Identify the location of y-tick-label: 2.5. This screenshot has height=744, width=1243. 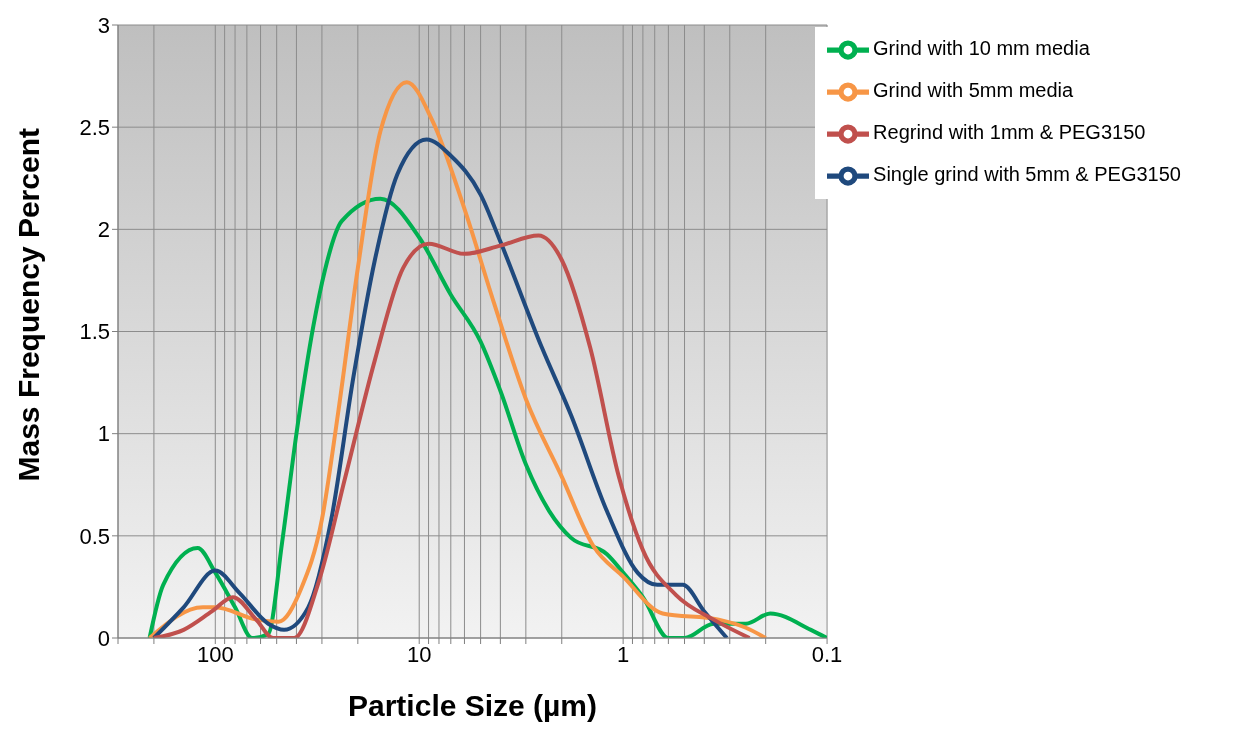
(94, 127).